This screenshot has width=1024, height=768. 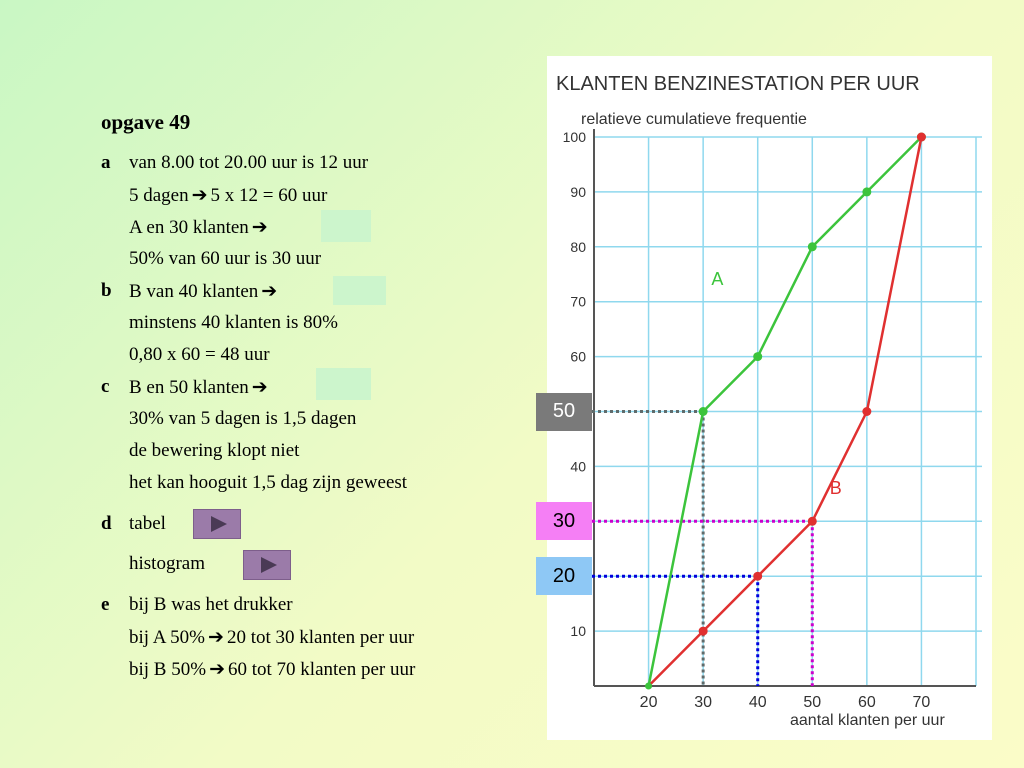 I want to click on part-b-line-3: 0,80 x 60 = 48 uur, so click(x=199, y=354).